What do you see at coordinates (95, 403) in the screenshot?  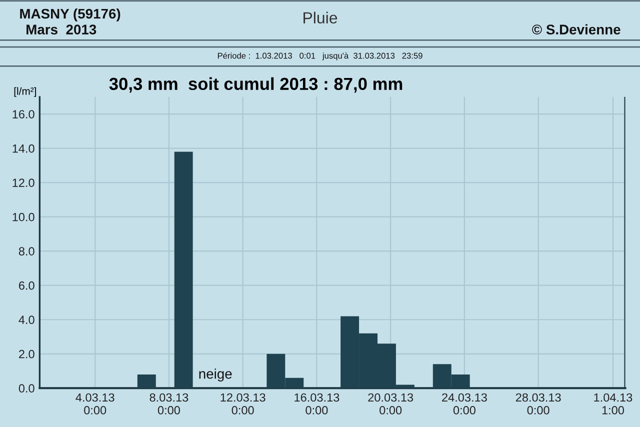 I see `x-tick-label: 4.03.13 0:00` at bounding box center [95, 403].